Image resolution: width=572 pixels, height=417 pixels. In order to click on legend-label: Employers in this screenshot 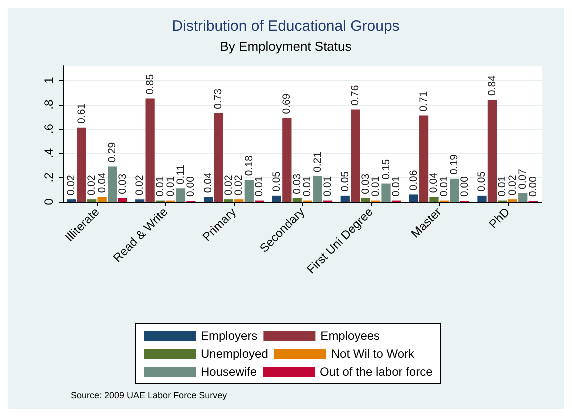, I will do `click(229, 336)`.